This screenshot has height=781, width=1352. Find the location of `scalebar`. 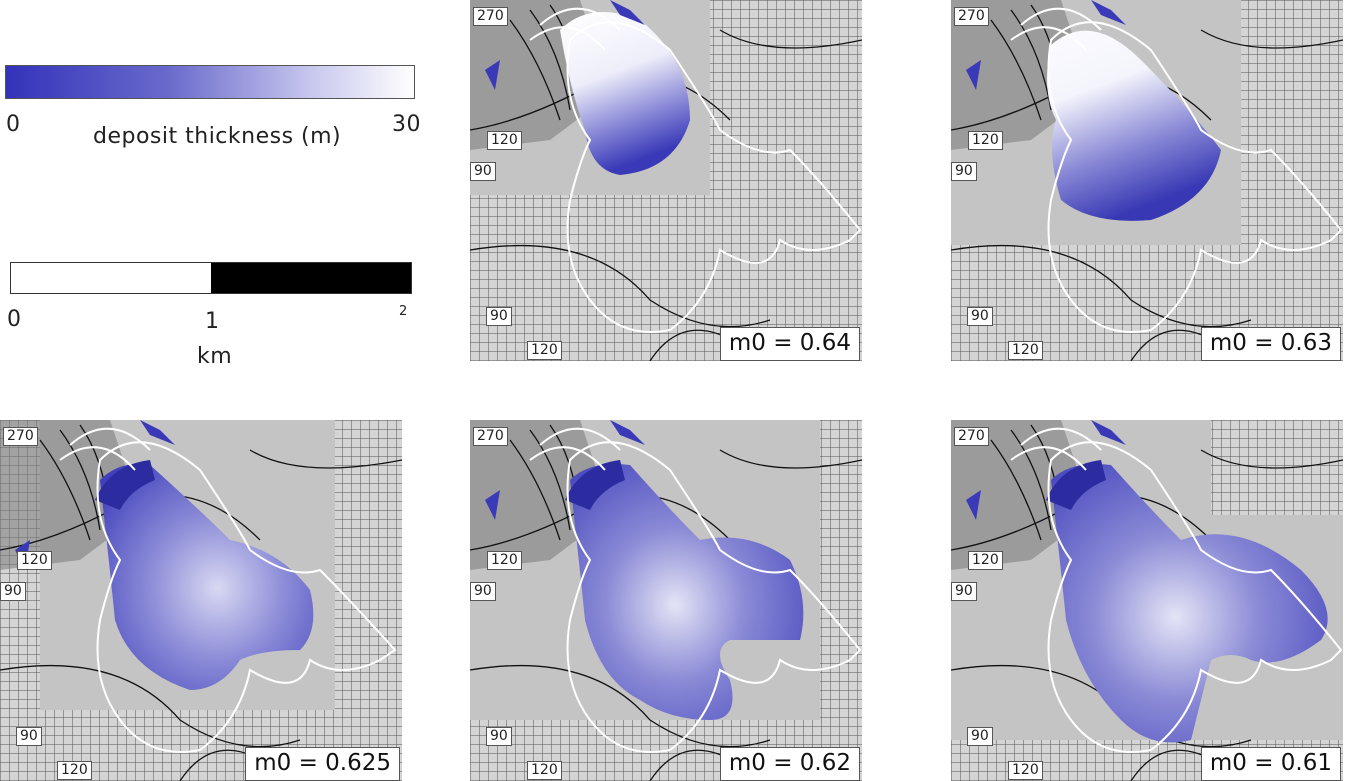

scalebar is located at coordinates (211, 278).